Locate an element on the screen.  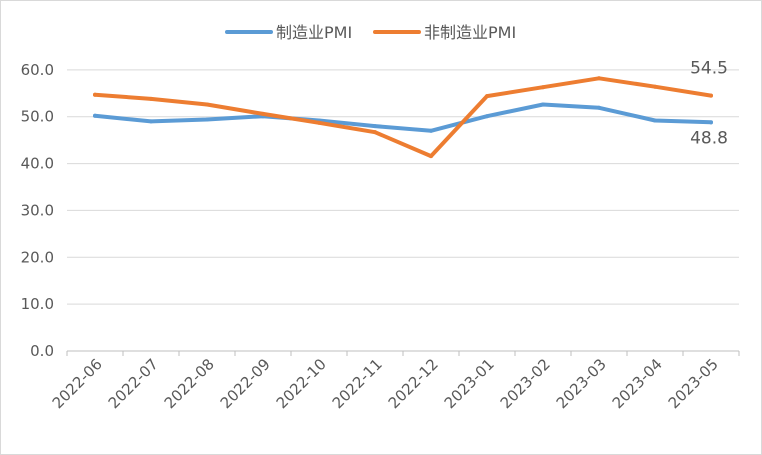
x-tick-label: 2022-12 is located at coordinates (413, 383).